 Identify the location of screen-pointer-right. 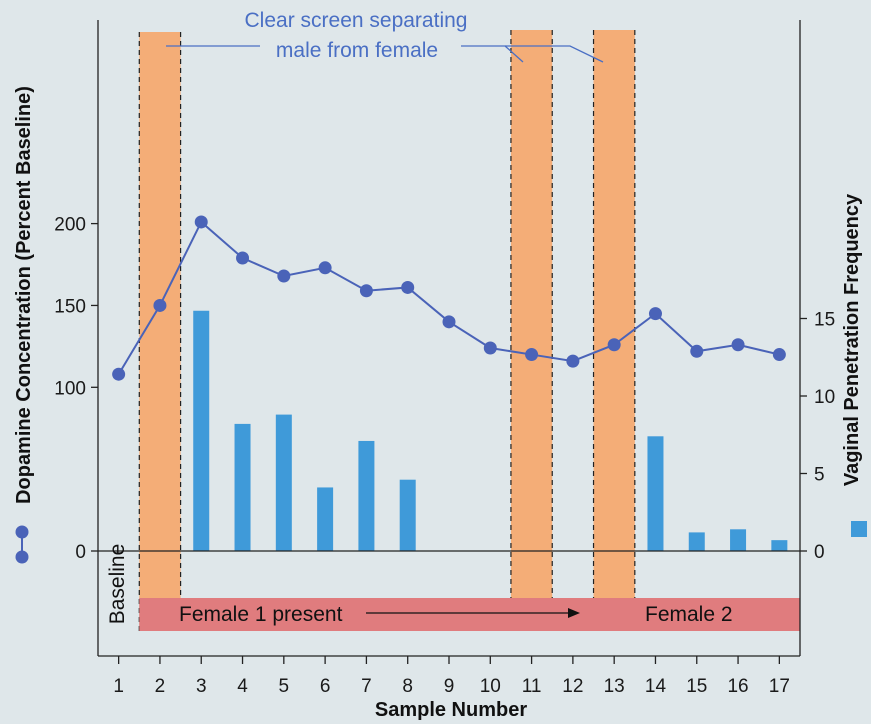
(554, 54).